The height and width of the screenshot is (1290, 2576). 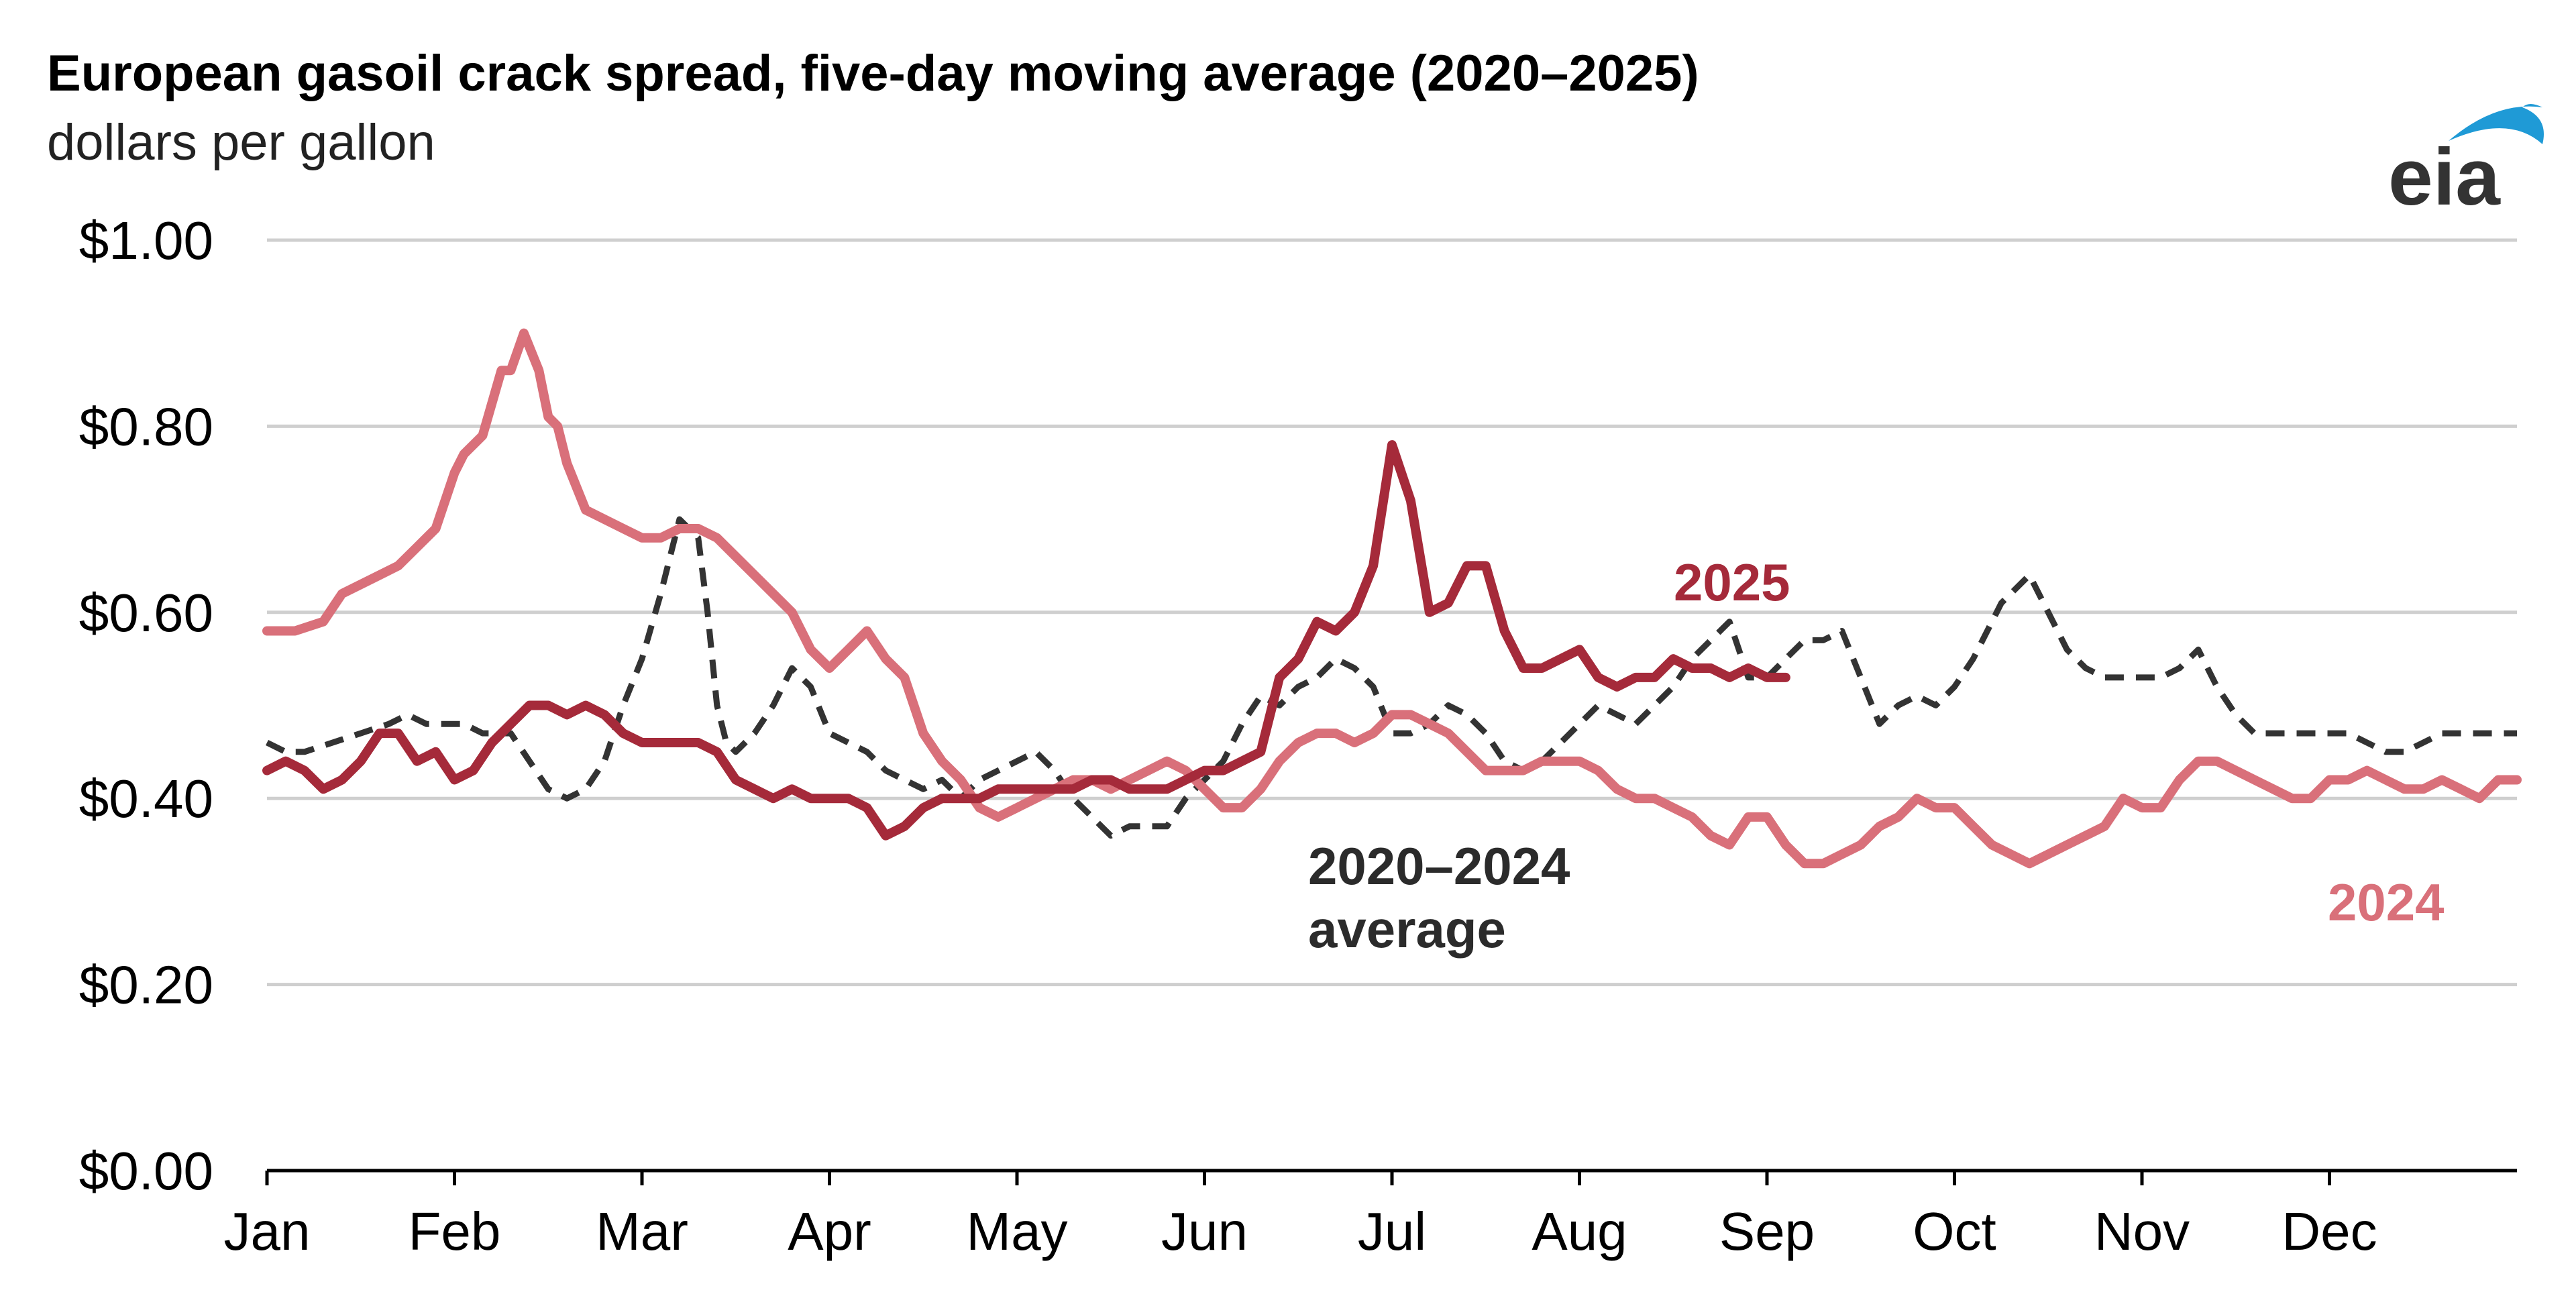 What do you see at coordinates (146, 706) in the screenshot?
I see `y-axis-ticks: $0.00 $0.20 $0.40 $0.60 $0.80 $1.00` at bounding box center [146, 706].